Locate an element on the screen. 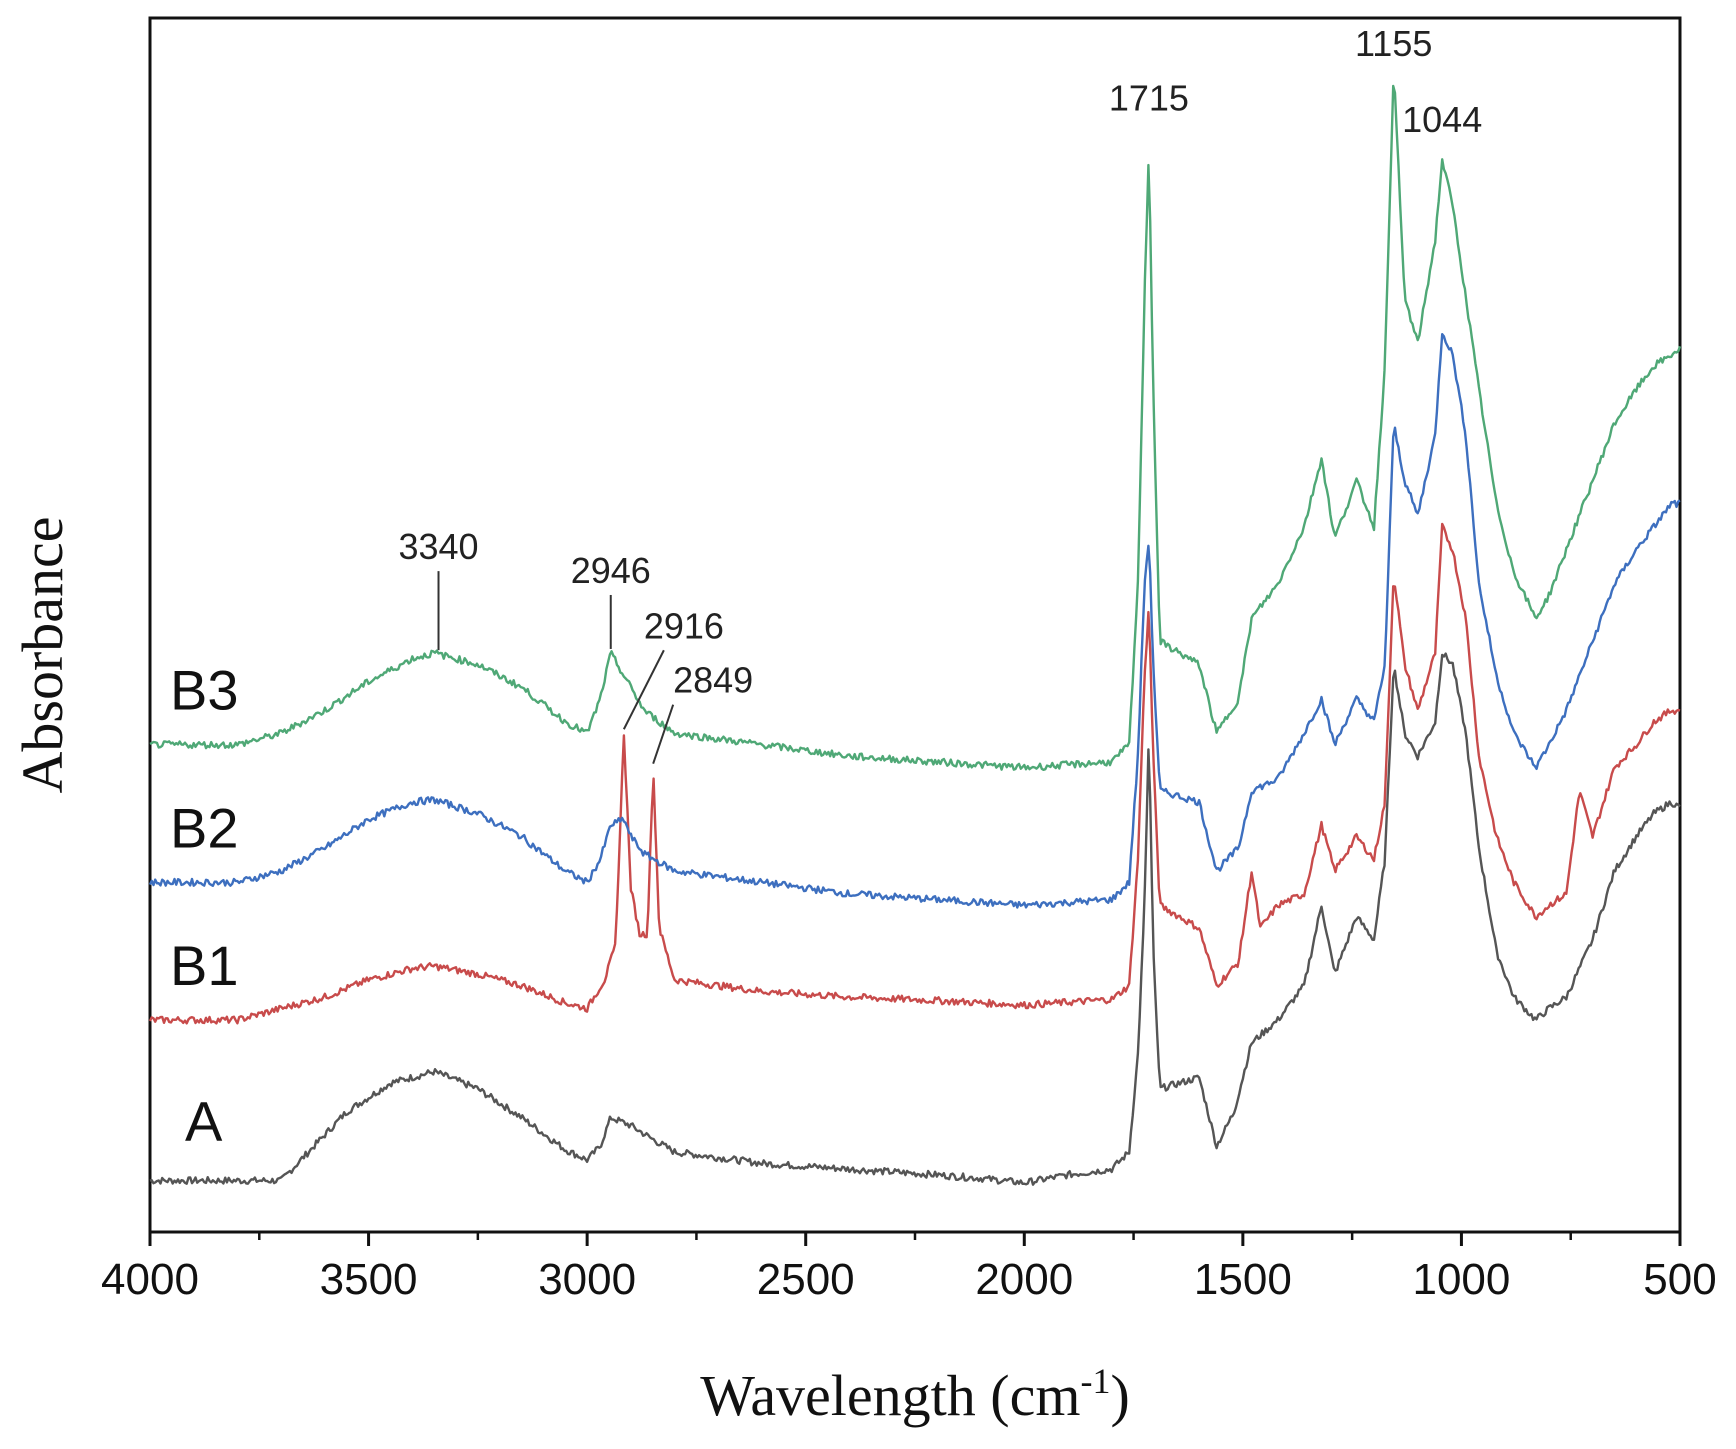  peak-label-2849: 2849 is located at coordinates (713, 680).